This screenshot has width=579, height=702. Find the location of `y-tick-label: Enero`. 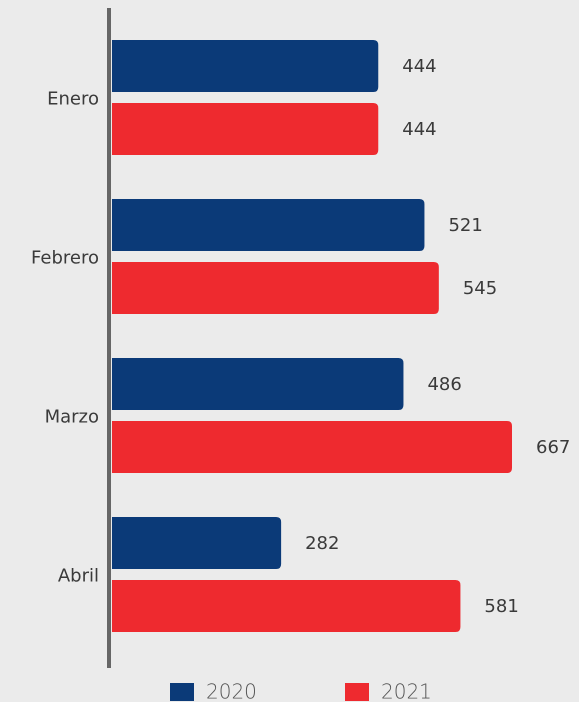

y-tick-label: Enero is located at coordinates (73, 99).